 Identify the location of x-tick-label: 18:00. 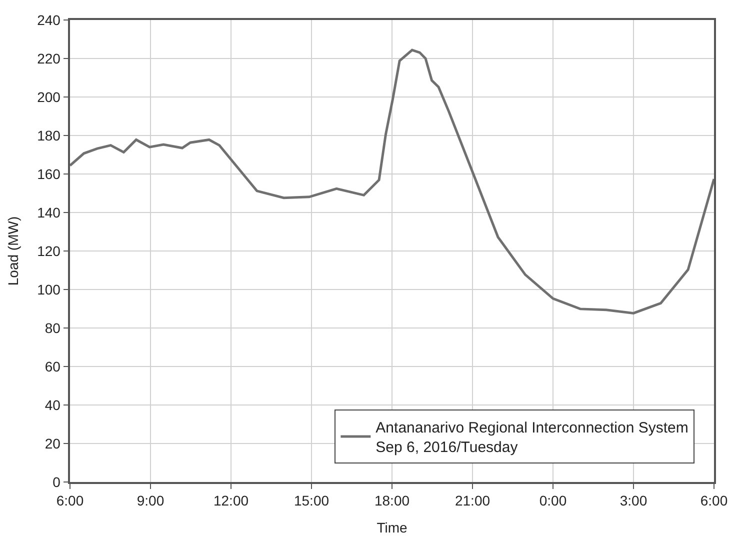
(392, 500).